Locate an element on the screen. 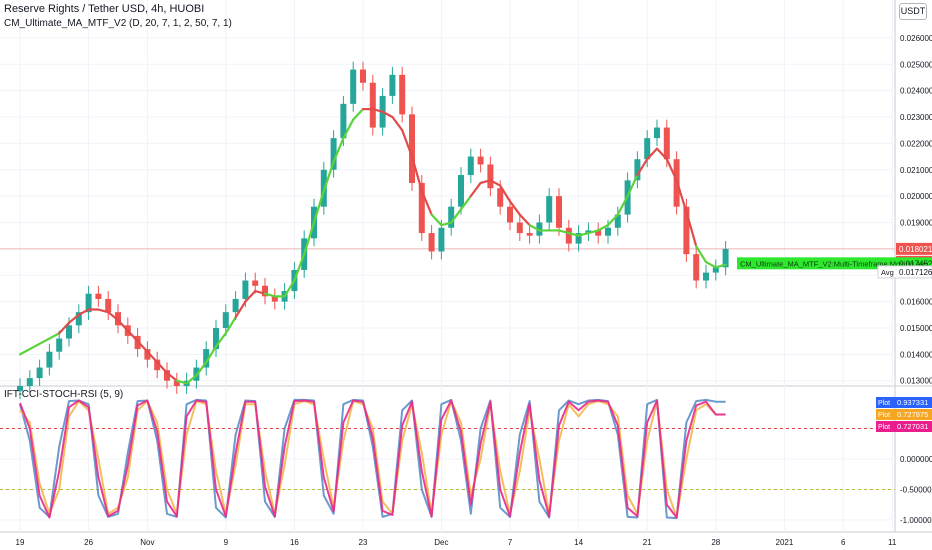  symbol-title: Reserve Rights / Tether USD, 4h, HUOBI is located at coordinates (104, 9).